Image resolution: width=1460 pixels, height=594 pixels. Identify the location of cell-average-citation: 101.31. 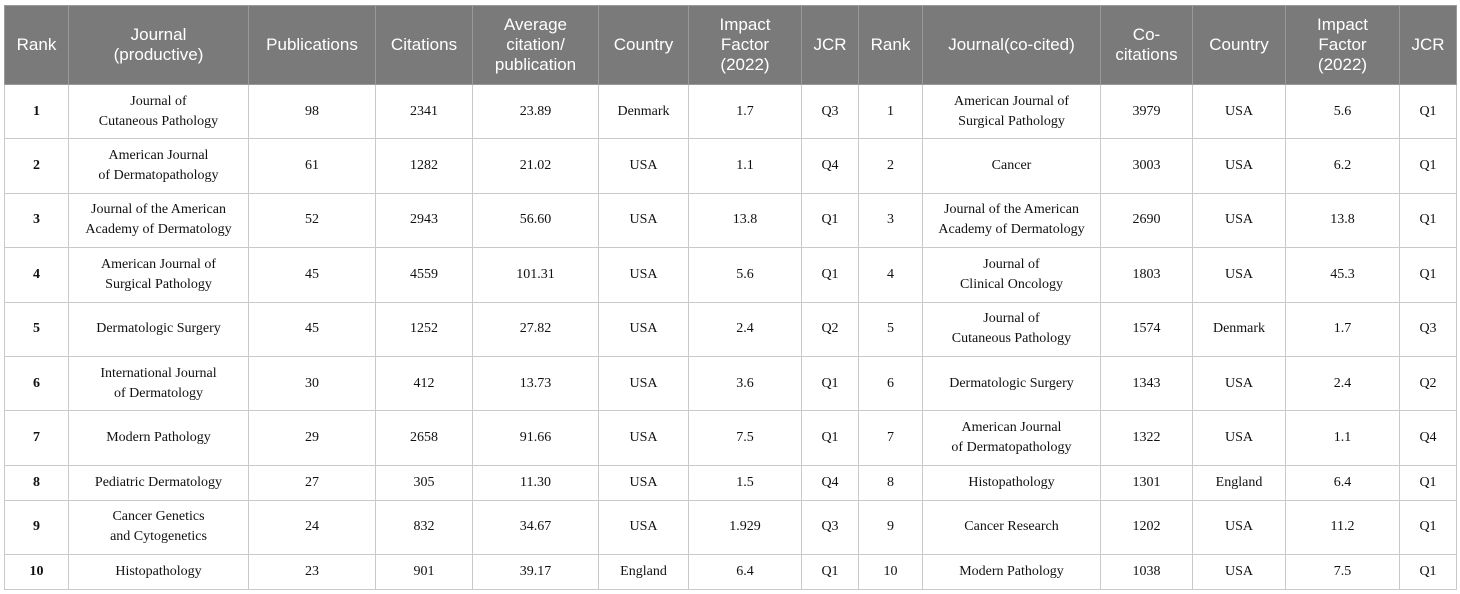
(535, 275).